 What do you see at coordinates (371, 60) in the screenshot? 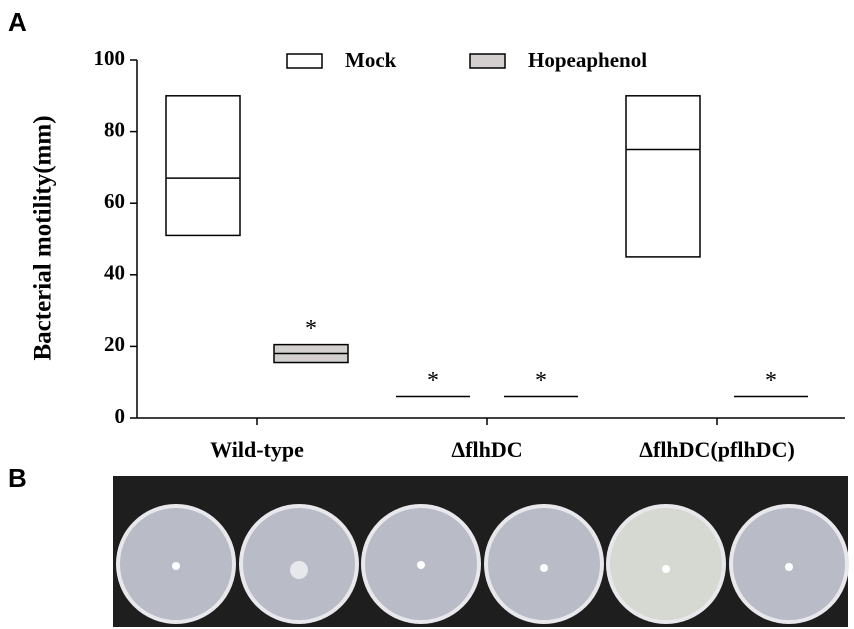
I see `legend-label: Mock` at bounding box center [371, 60].